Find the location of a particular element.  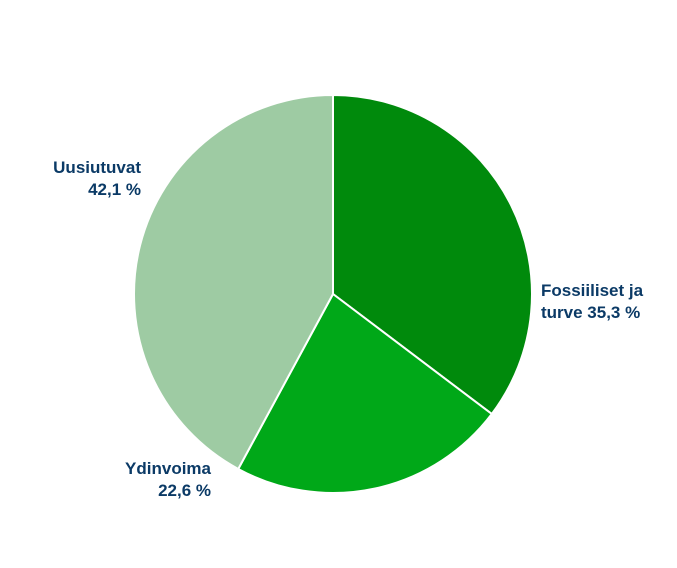

slice-label-line: 42,1 % is located at coordinates (114, 189).